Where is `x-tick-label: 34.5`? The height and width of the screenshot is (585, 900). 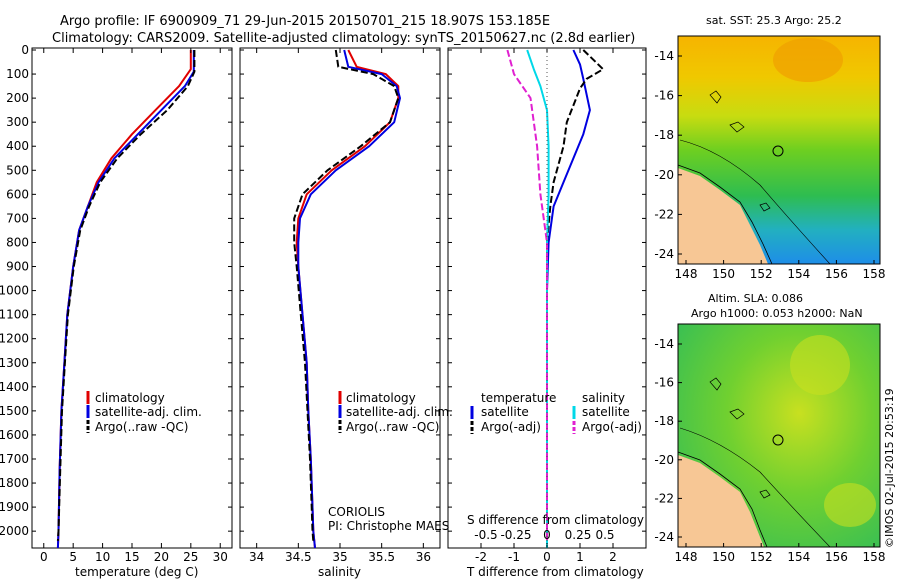
x-tick-label: 34.5 is located at coordinates (298, 557).